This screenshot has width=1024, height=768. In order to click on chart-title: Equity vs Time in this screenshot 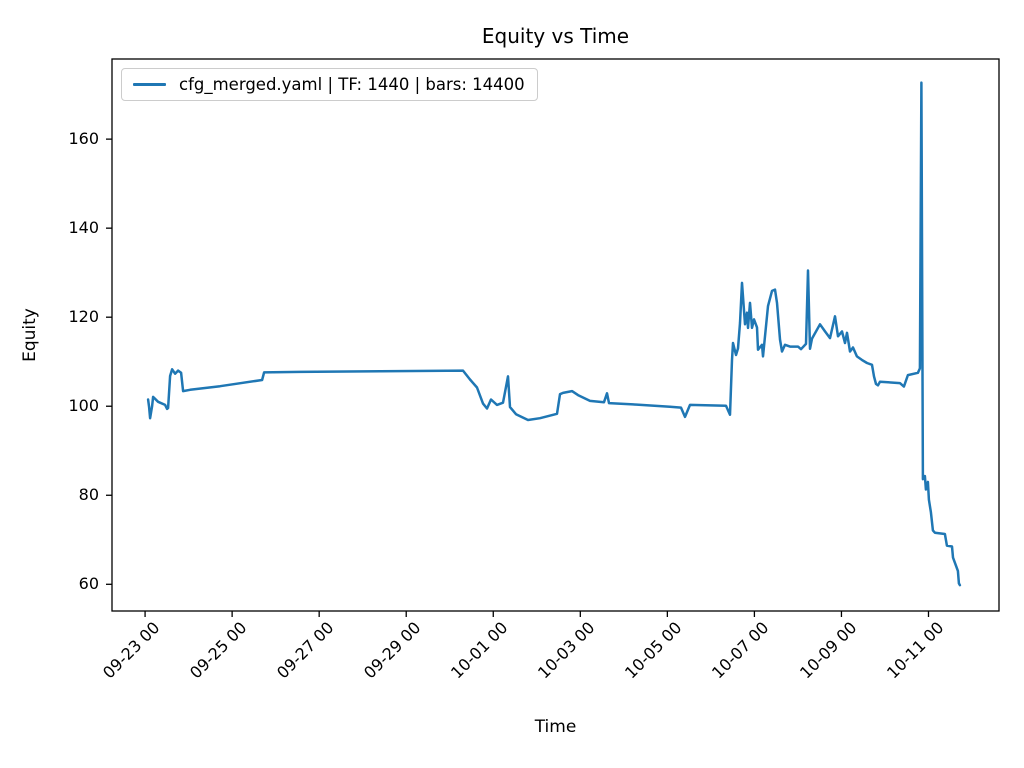, I will do `click(555, 36)`.